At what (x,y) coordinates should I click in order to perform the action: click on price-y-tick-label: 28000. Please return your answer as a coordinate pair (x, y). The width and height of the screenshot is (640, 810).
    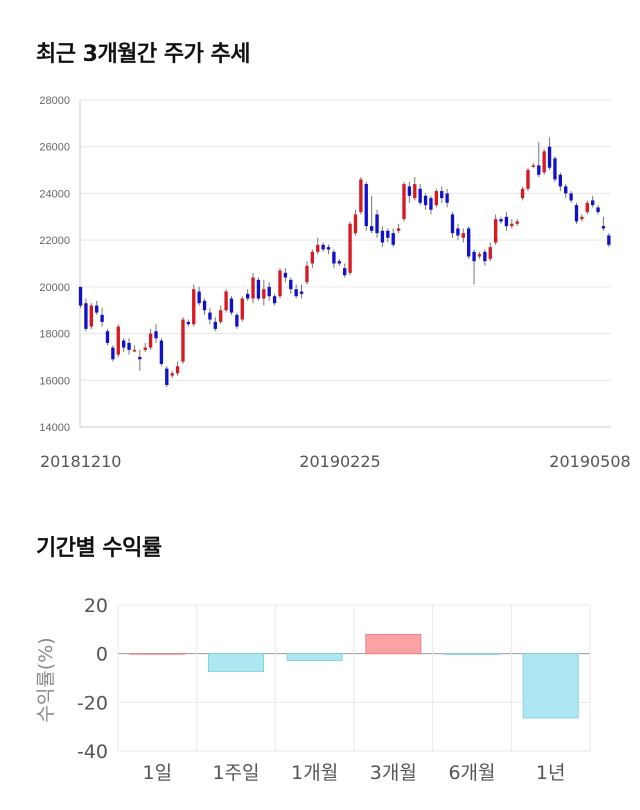
    Looking at the image, I should click on (54, 101).